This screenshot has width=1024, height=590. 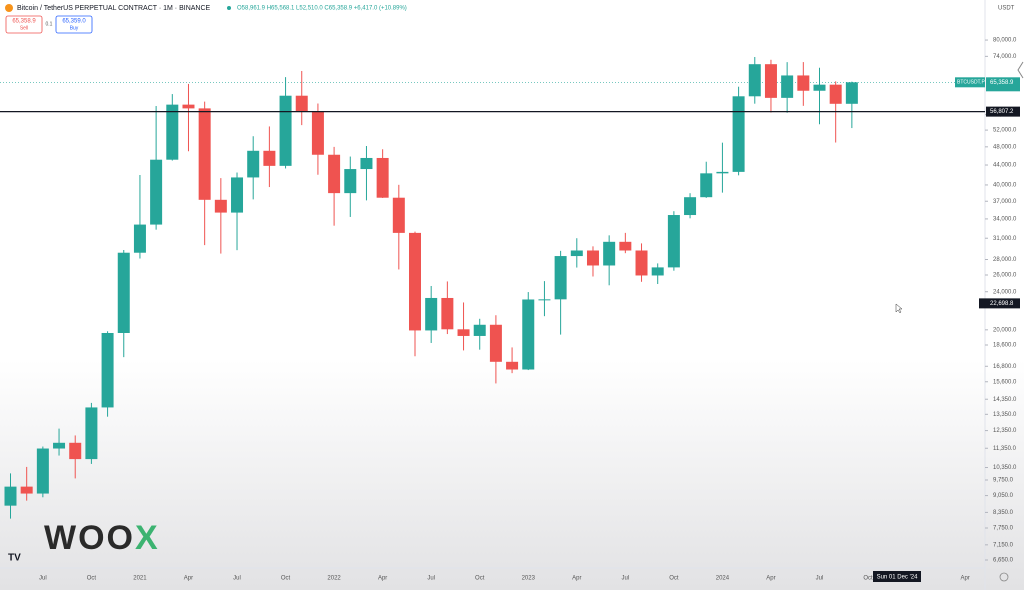 I want to click on spread: 0.1, so click(x=49, y=24).